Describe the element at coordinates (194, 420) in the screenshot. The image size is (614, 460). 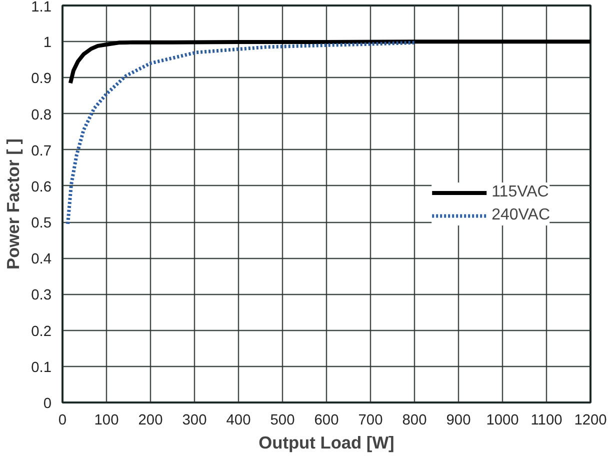
I see `x-tick-label: 300` at that location.